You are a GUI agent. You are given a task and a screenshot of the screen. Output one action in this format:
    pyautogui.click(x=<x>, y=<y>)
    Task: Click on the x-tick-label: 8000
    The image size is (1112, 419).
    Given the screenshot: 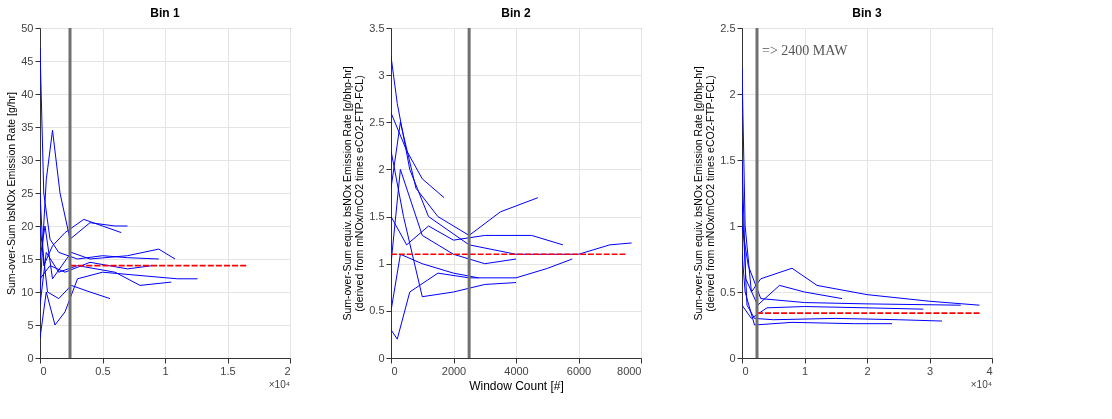 What is the action you would take?
    pyautogui.click(x=629, y=370)
    